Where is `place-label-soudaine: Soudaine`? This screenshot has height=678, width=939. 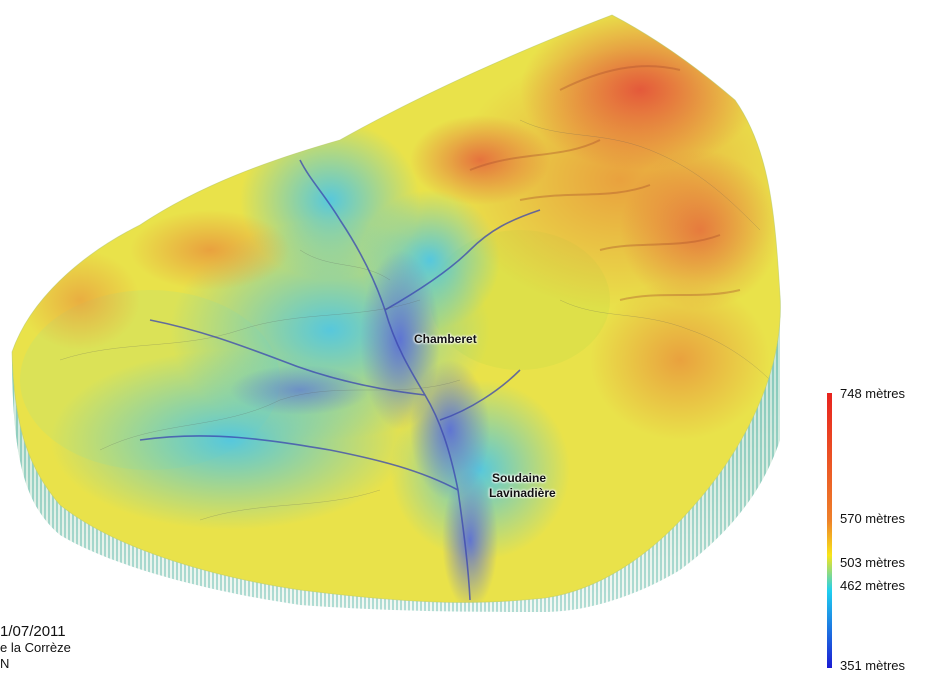
place-label-soudaine: Soudaine is located at coordinates (519, 478).